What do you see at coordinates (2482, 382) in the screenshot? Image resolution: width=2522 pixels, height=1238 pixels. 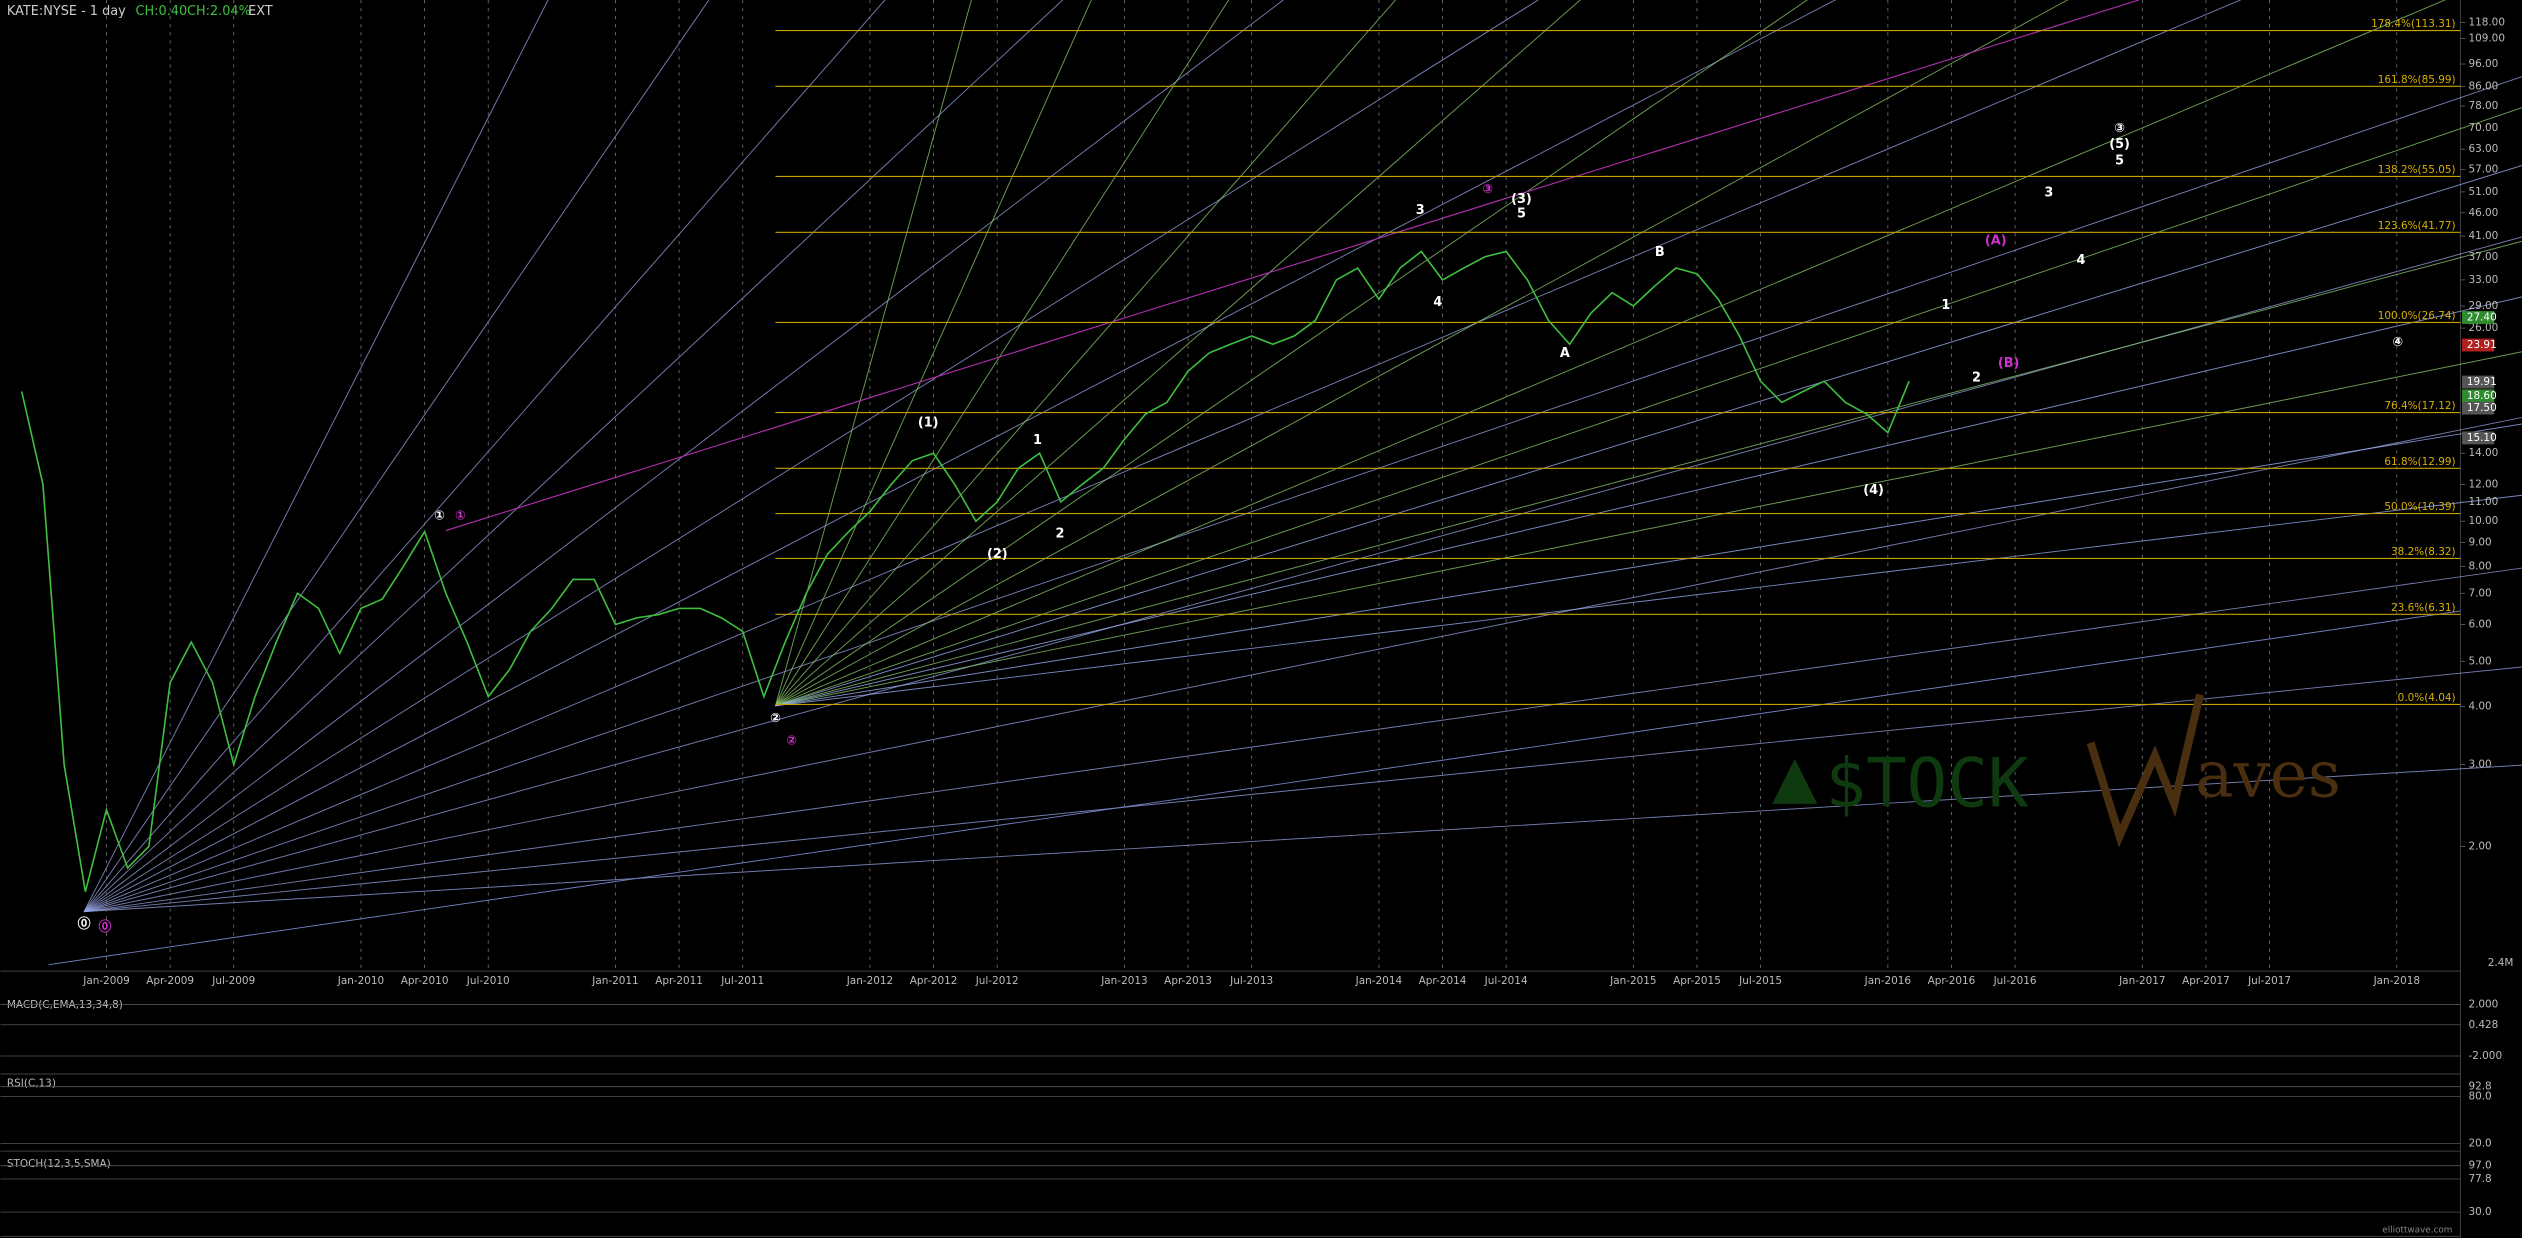 I see `price-tag-label: 19.91` at bounding box center [2482, 382].